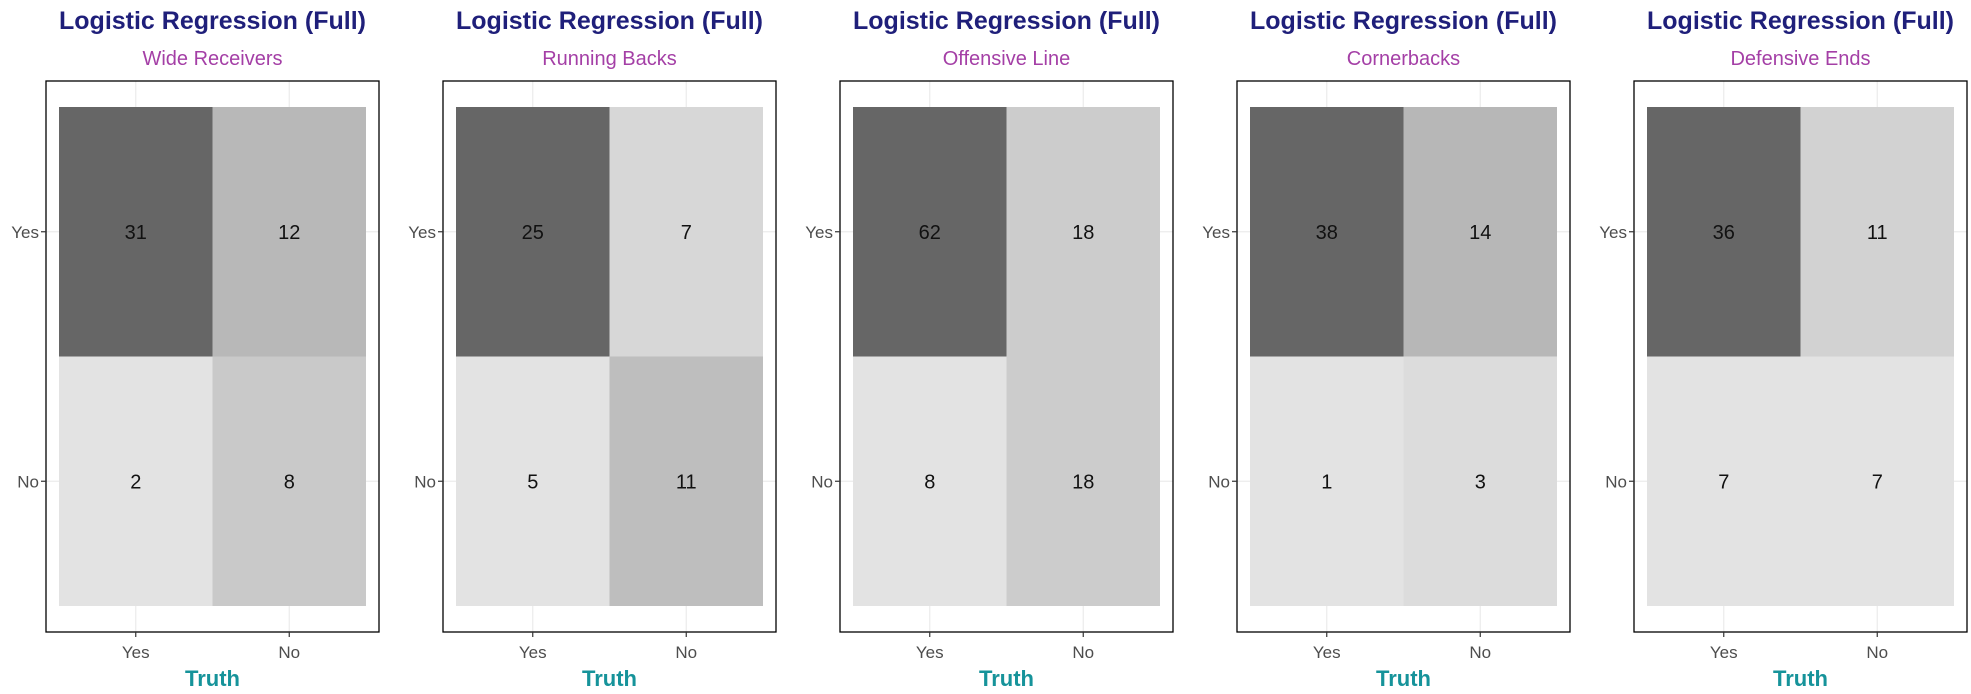 The width and height of the screenshot is (1971, 694). I want to click on cell-value-label: 2, so click(135, 482).